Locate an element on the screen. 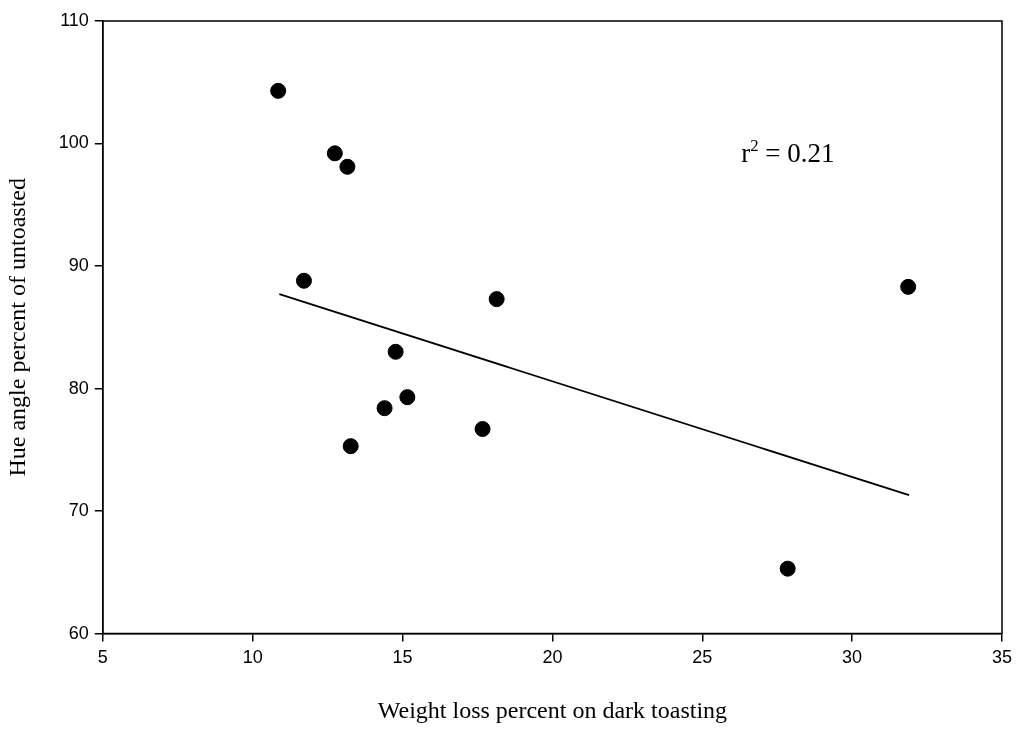 The height and width of the screenshot is (740, 1018). y-tick-label: 70 is located at coordinates (78, 510).